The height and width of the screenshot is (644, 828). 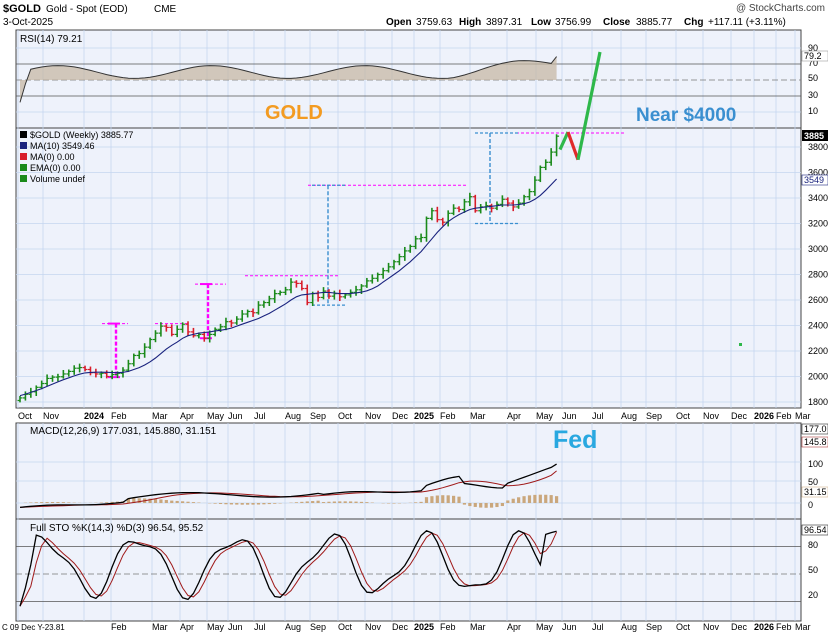 What do you see at coordinates (470, 22) in the screenshot?
I see `high-label: High` at bounding box center [470, 22].